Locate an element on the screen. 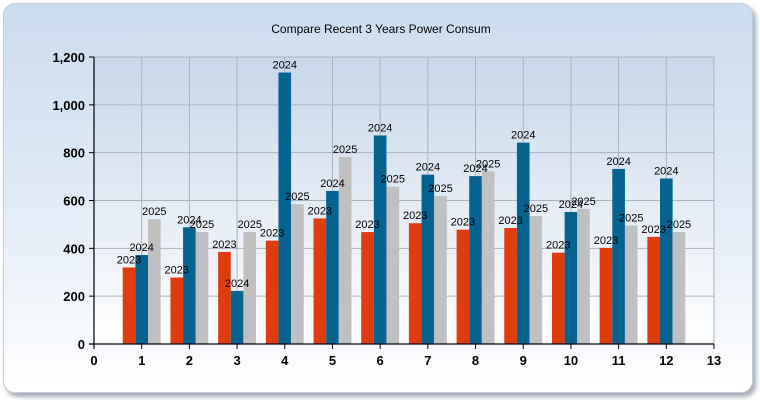 The height and width of the screenshot is (400, 760). x-tick-label: 3 is located at coordinates (236, 360).